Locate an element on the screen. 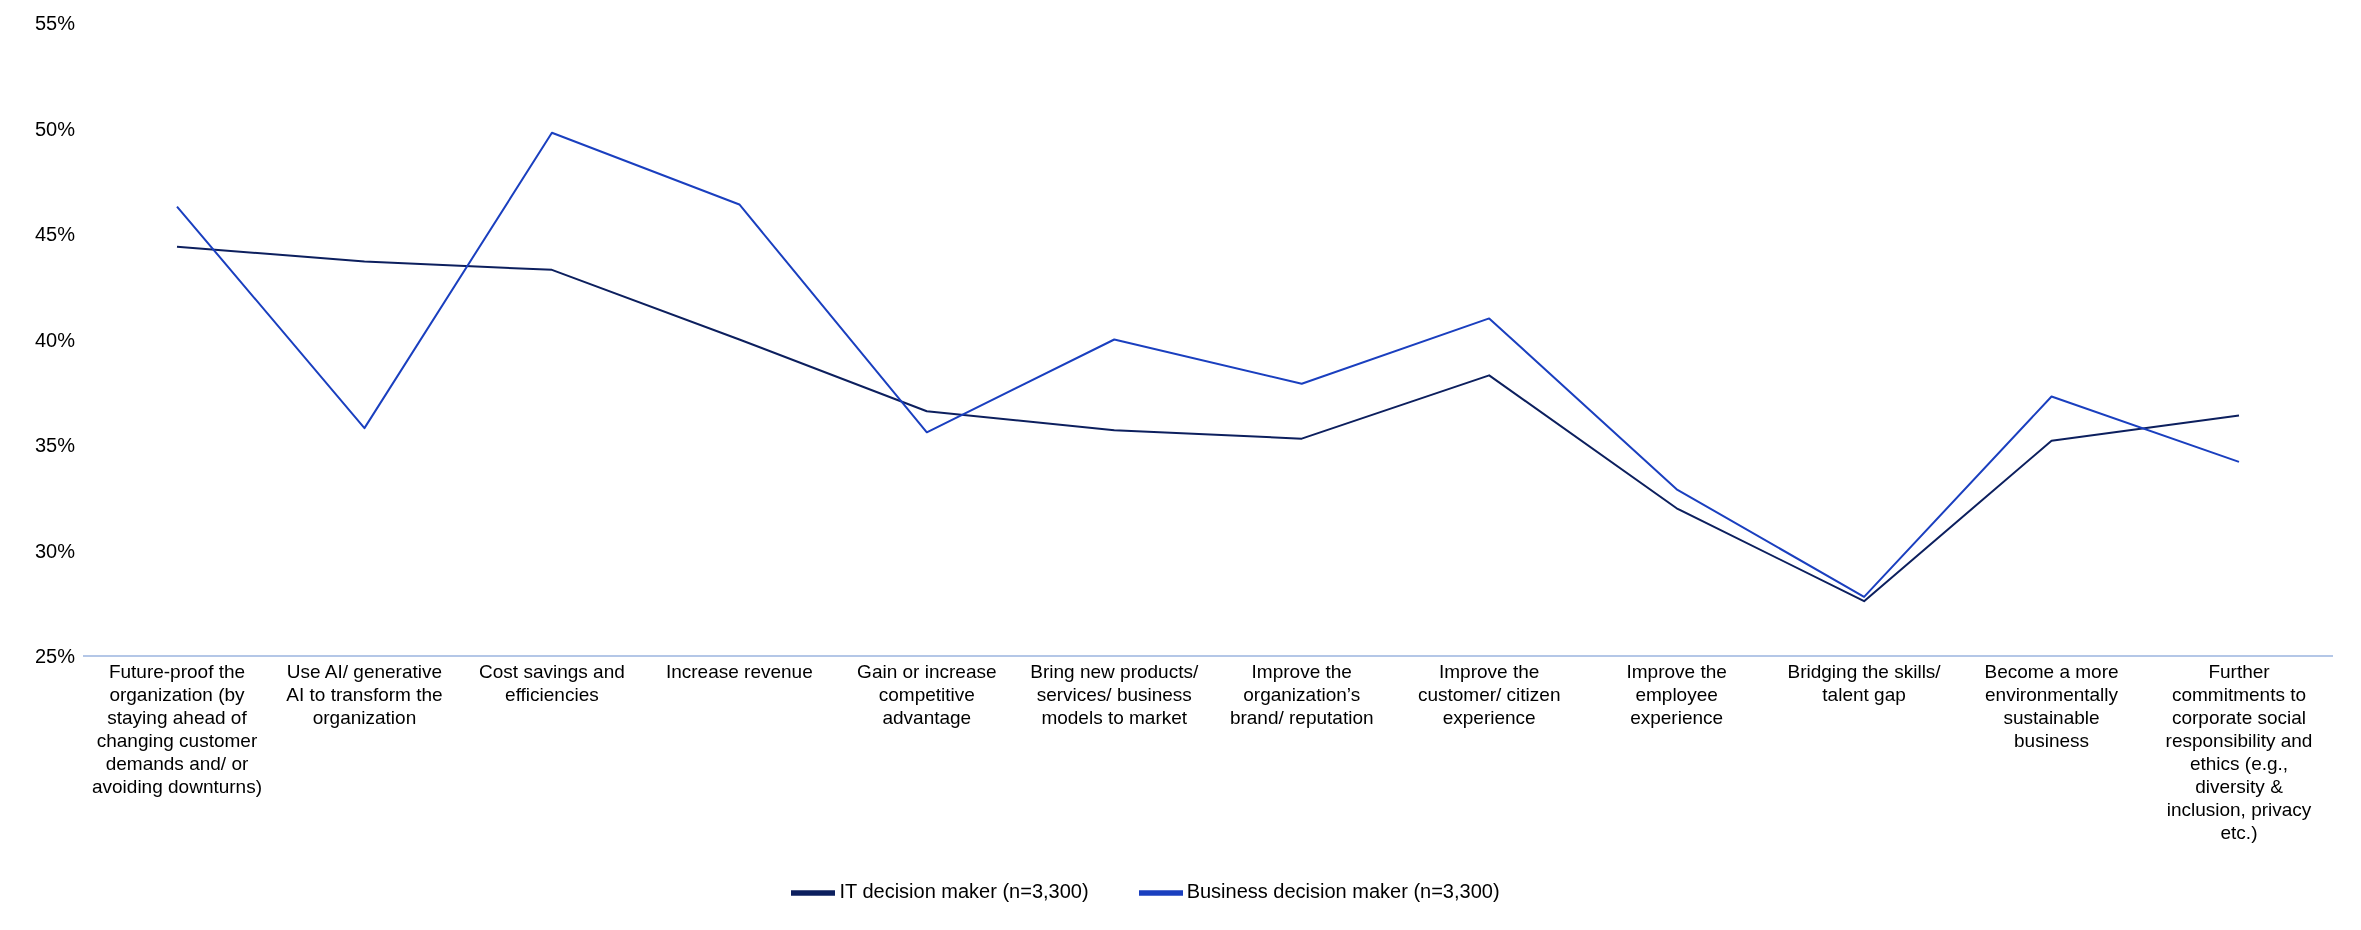 This screenshot has width=2361, height=930. y-tick-label: 30% is located at coordinates (55, 550).